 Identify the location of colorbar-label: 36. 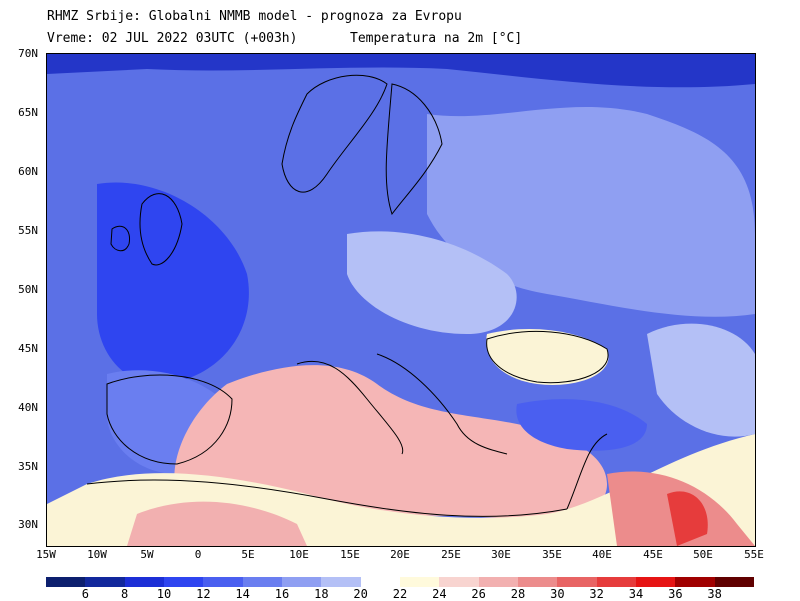
(675, 594).